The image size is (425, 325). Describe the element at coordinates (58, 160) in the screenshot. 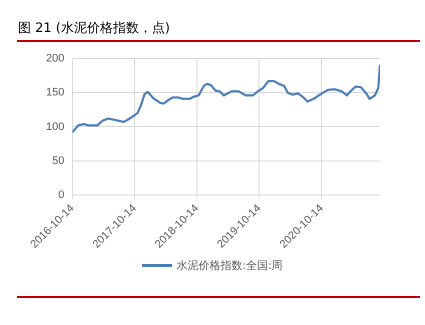

I see `y-tick-label: 50` at that location.